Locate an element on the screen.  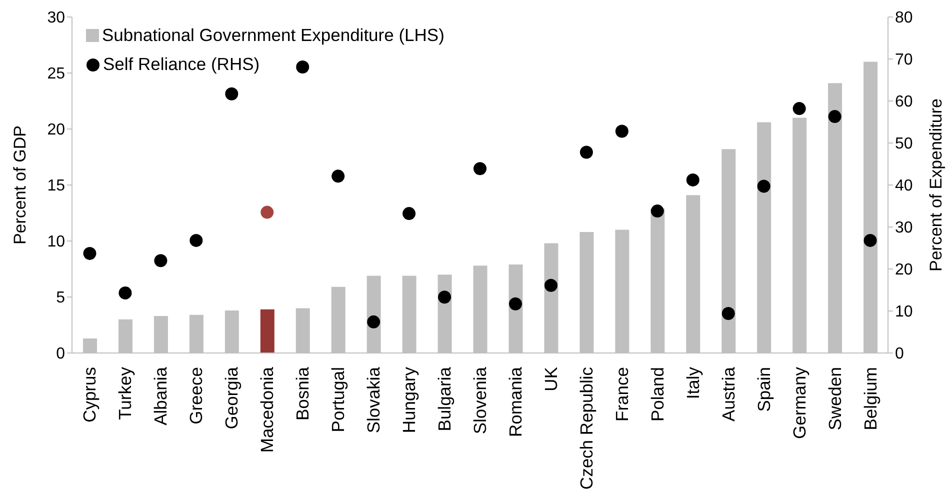
y-axis-title: Percent of GDP is located at coordinates (20, 185).